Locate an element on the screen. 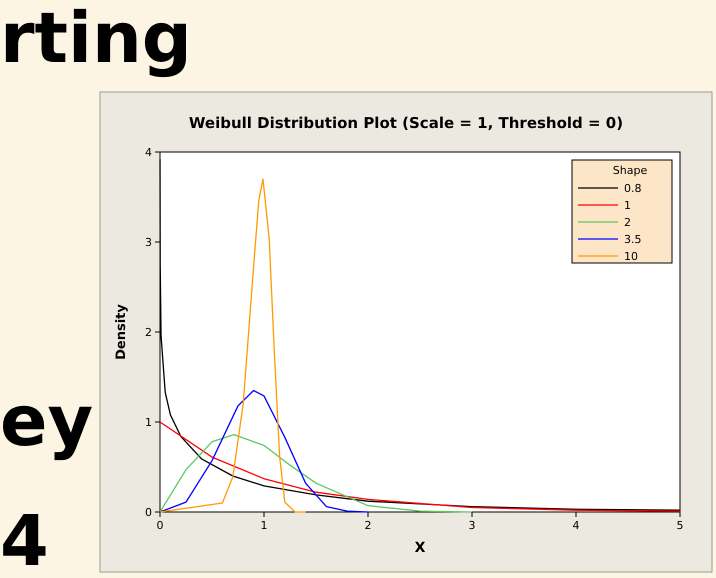  x-tick-label: 2 is located at coordinates (368, 525).